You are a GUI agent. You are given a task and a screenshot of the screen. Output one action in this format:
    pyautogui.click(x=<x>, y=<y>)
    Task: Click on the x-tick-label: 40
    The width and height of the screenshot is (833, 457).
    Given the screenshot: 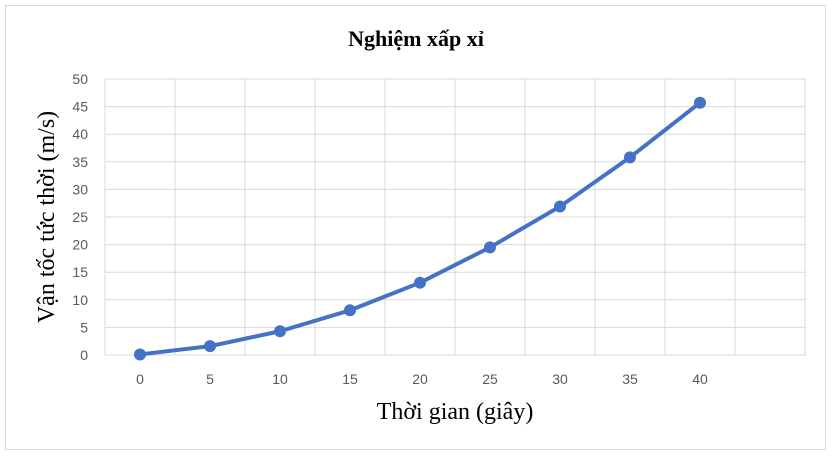 What is the action you would take?
    pyautogui.click(x=700, y=379)
    